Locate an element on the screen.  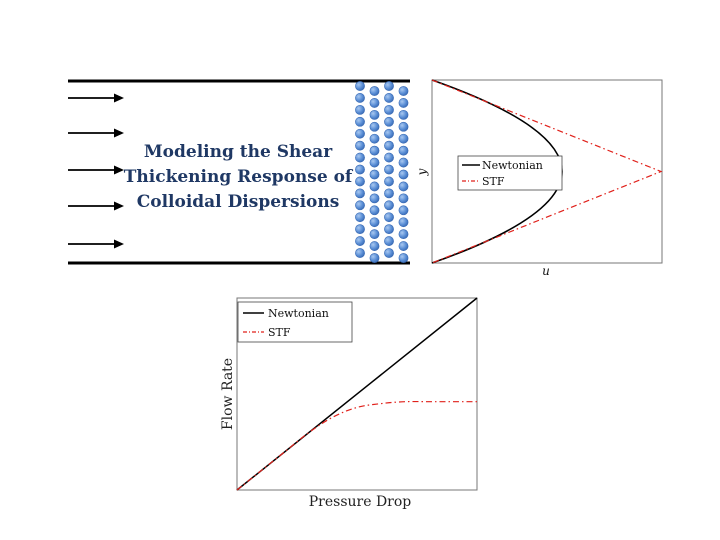
particle-cluster is located at coordinates (382, 172).